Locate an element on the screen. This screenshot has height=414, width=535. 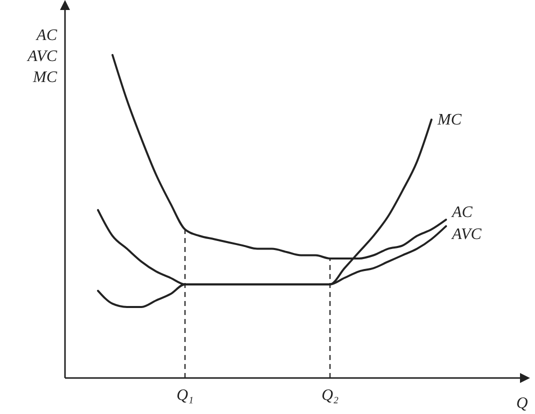
x-axis-title: Q is located at coordinates (522, 403).